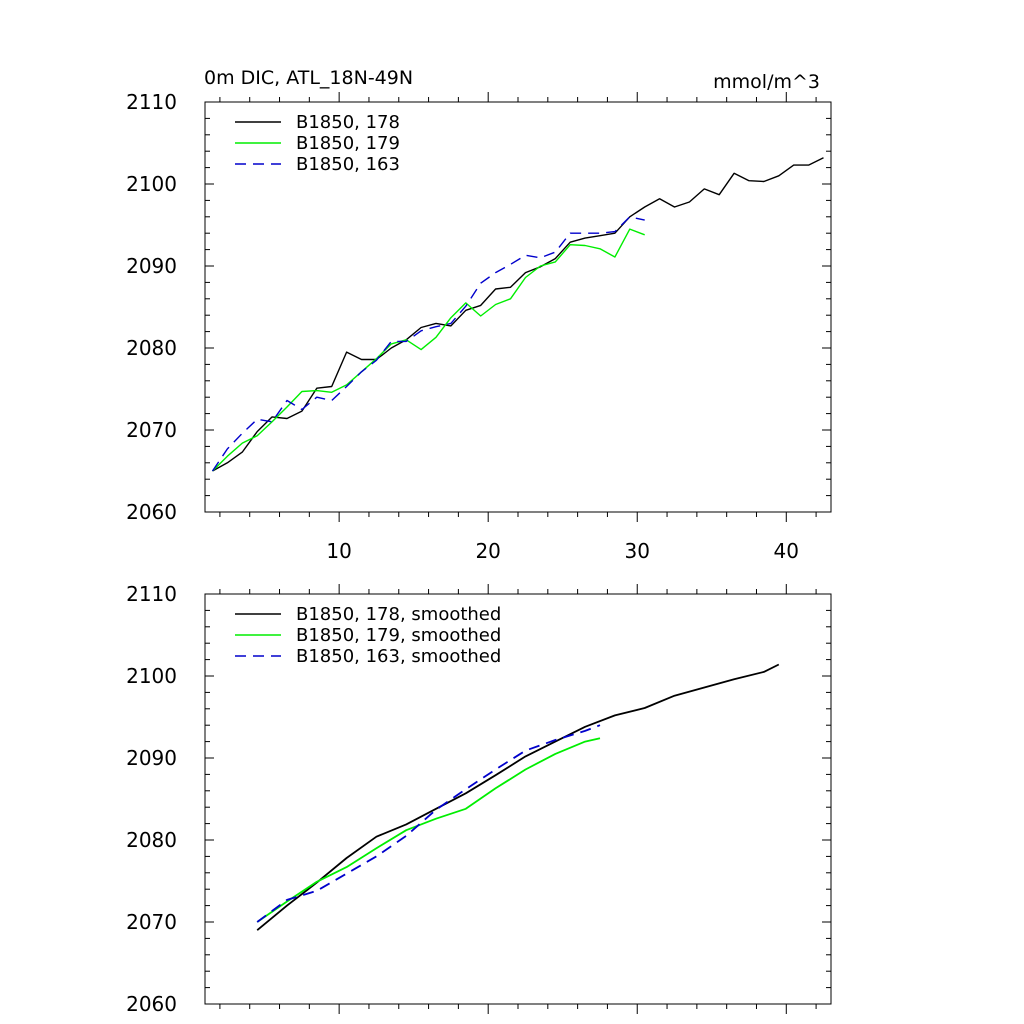 The width and height of the screenshot is (1024, 1024). I want to click on x-tick-label: 20, so click(487, 551).